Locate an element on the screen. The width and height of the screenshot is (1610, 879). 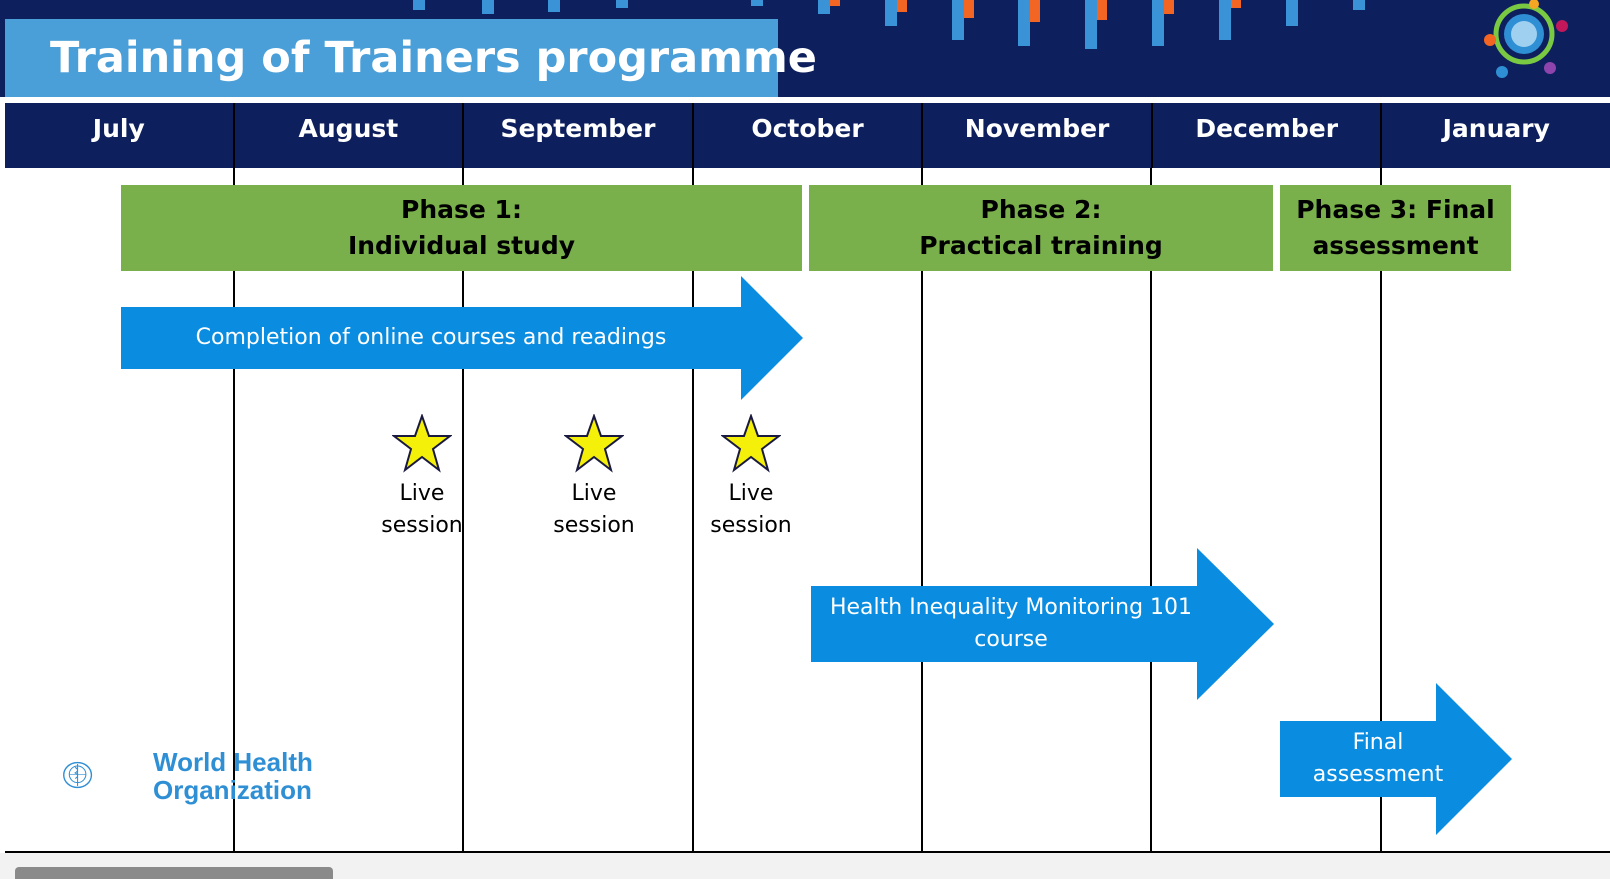
phase-2-box: Phase 2: Practical training is located at coordinates (1041, 228).